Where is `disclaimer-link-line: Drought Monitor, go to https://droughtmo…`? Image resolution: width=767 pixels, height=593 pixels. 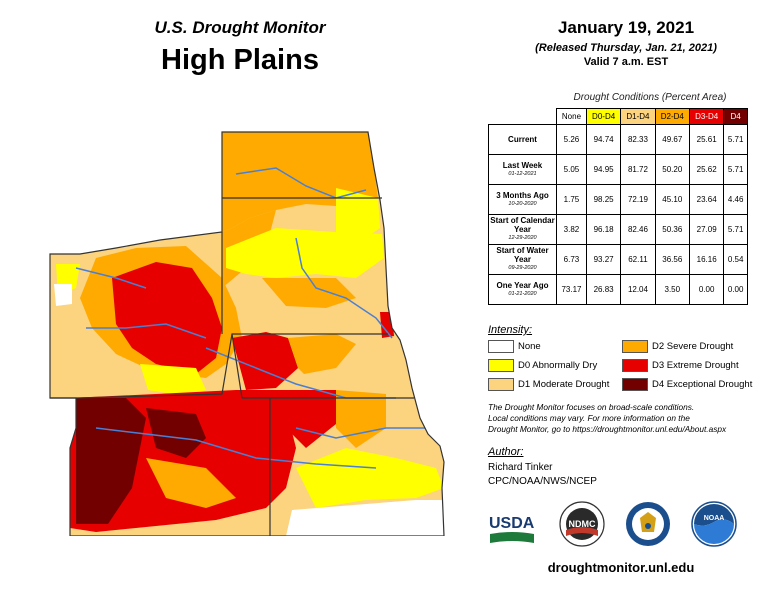
disclaimer-link-line: Drought Monitor, go to https://droughtmo… is located at coordinates (607, 429).